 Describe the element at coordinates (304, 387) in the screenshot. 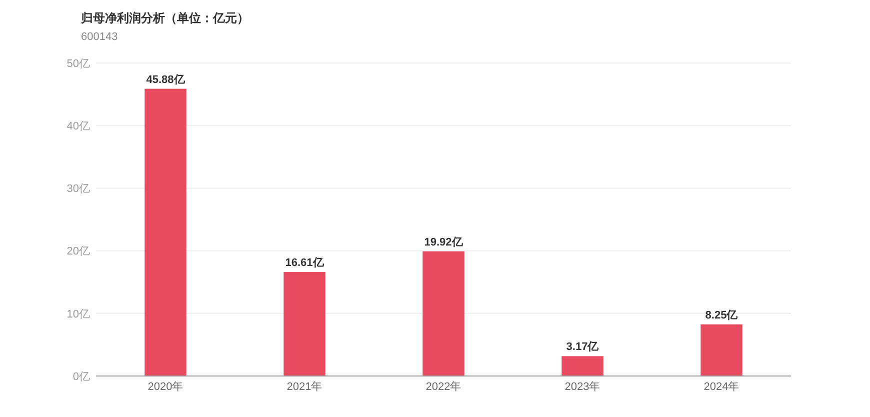

I see `x-tick-label: 2021年` at that location.